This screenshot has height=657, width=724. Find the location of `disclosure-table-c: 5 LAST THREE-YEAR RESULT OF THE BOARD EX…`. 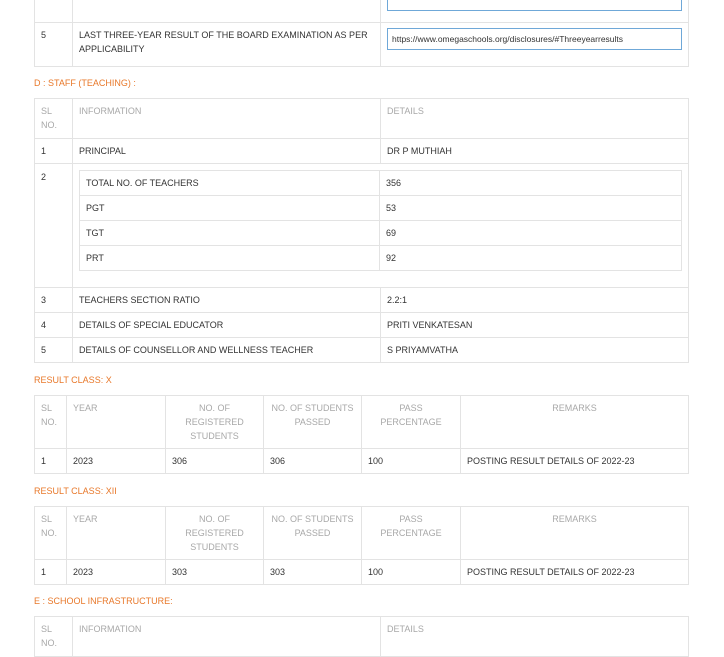

disclosure-table-c: 5 LAST THREE-YEAR RESULT OF THE BOARD EX… is located at coordinates (361, 33).